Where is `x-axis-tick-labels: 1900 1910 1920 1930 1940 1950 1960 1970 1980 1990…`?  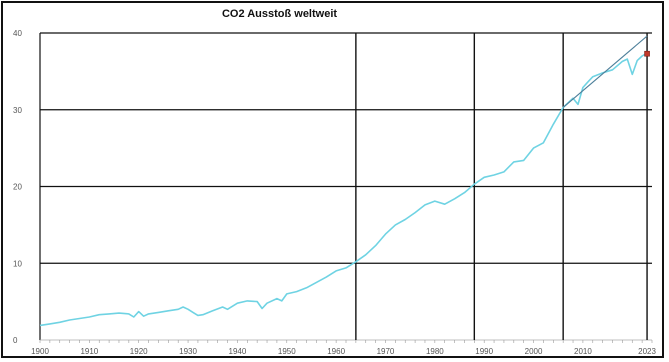 x-axis-tick-labels: 1900 1910 1920 1930 1940 1950 1960 1970 1980 1990… is located at coordinates (343, 351).